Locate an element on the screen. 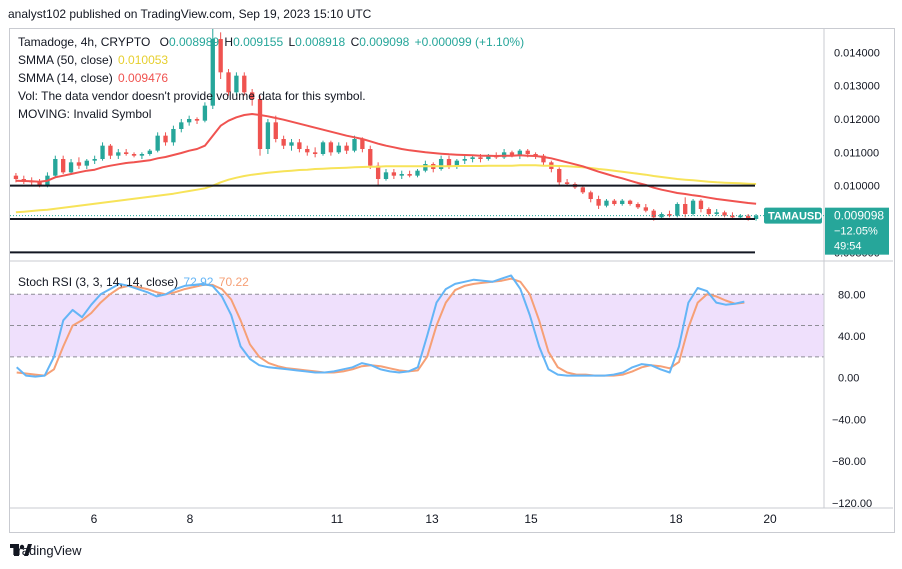 The image size is (902, 569). smma14-line is located at coordinates (386, 159).